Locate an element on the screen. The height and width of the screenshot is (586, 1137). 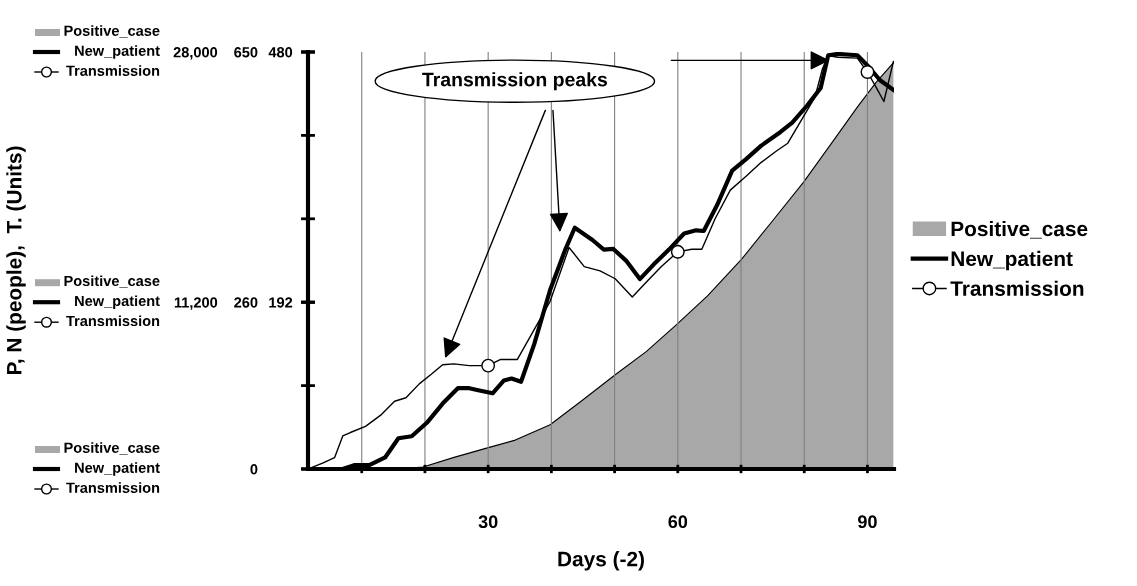
x-tick-label: 60 is located at coordinates (678, 522).